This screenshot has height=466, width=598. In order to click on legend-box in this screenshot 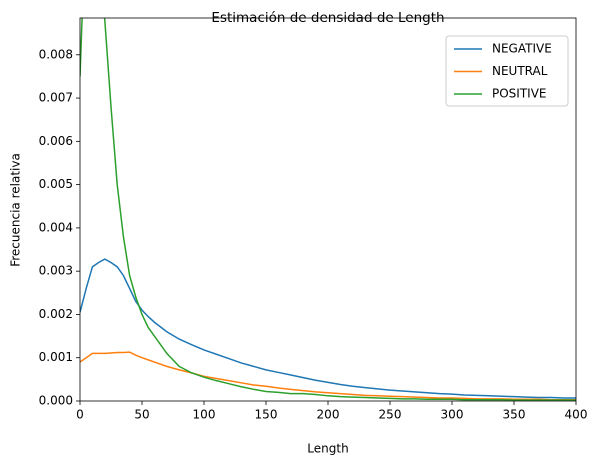, I will do `click(507, 71)`.